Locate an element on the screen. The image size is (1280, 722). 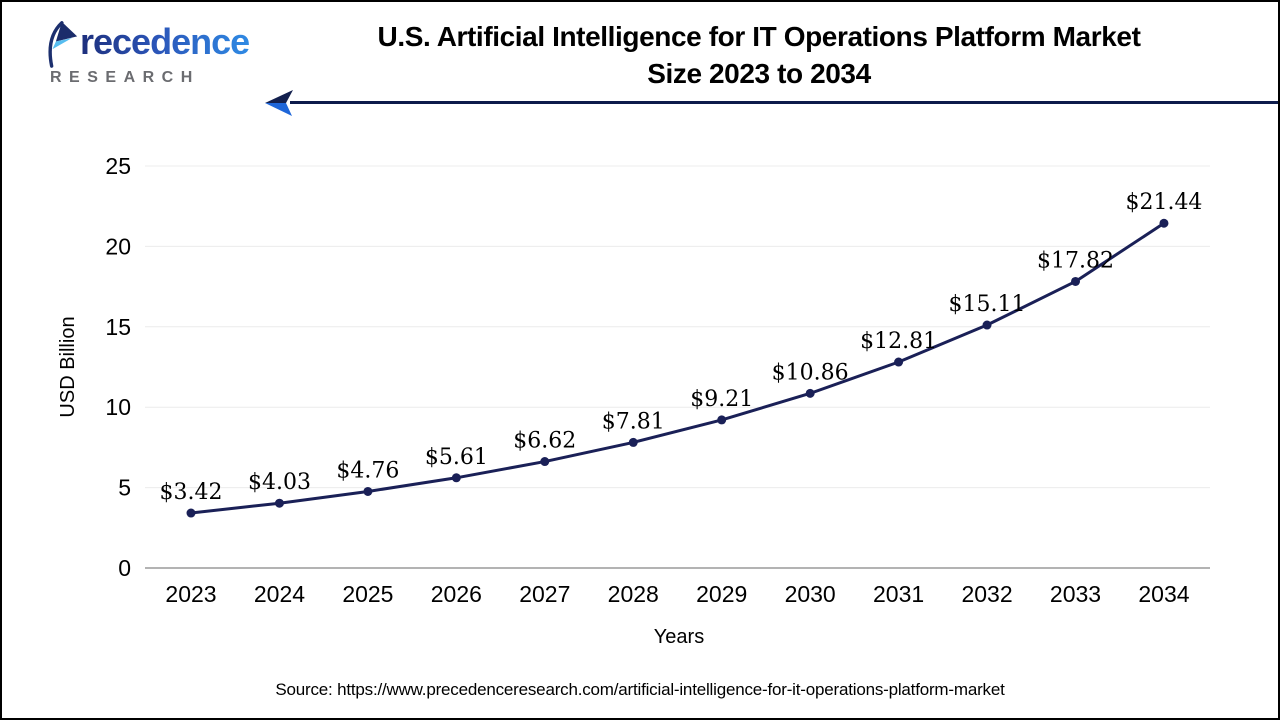
data-point-label: $3.42 is located at coordinates (191, 492).